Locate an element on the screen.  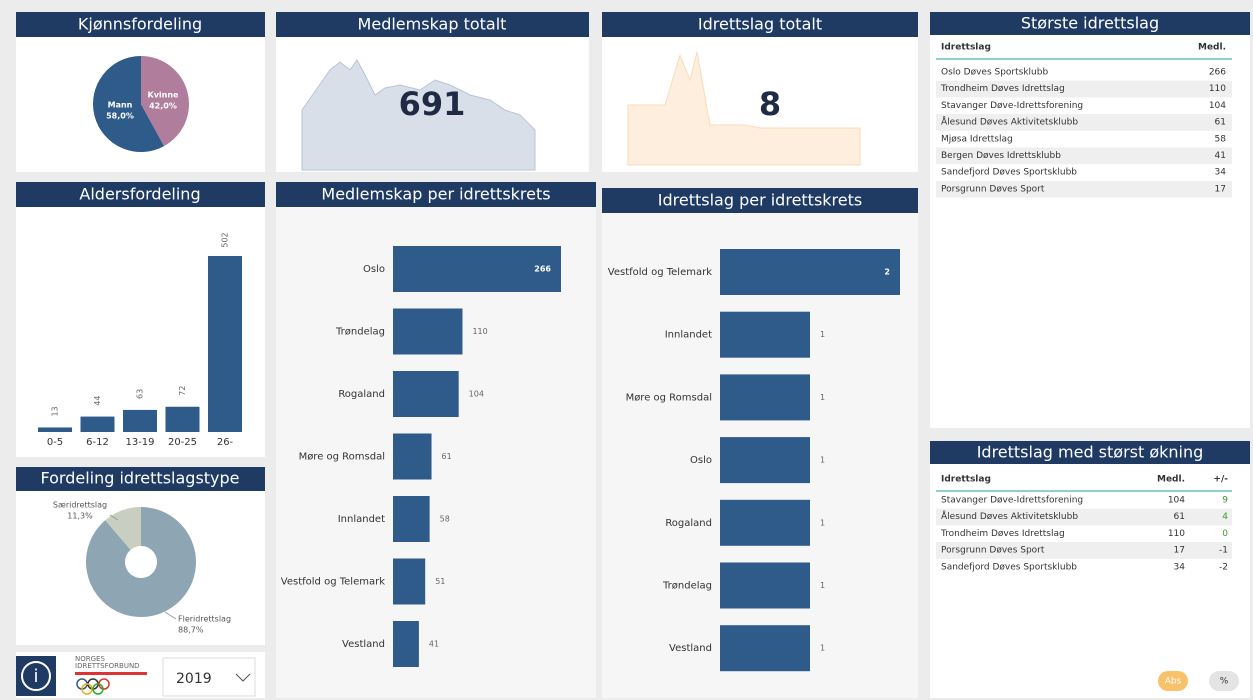
value-label: 61 is located at coordinates (447, 456).